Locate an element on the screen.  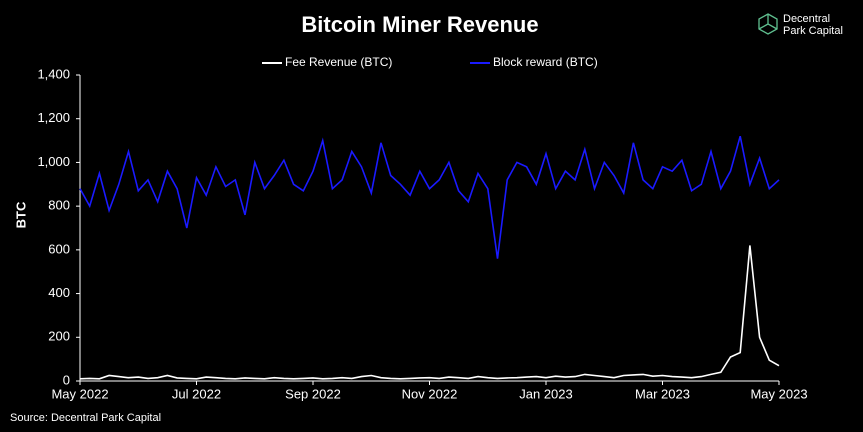
x-tick-label: Sep 2022 is located at coordinates (313, 393).